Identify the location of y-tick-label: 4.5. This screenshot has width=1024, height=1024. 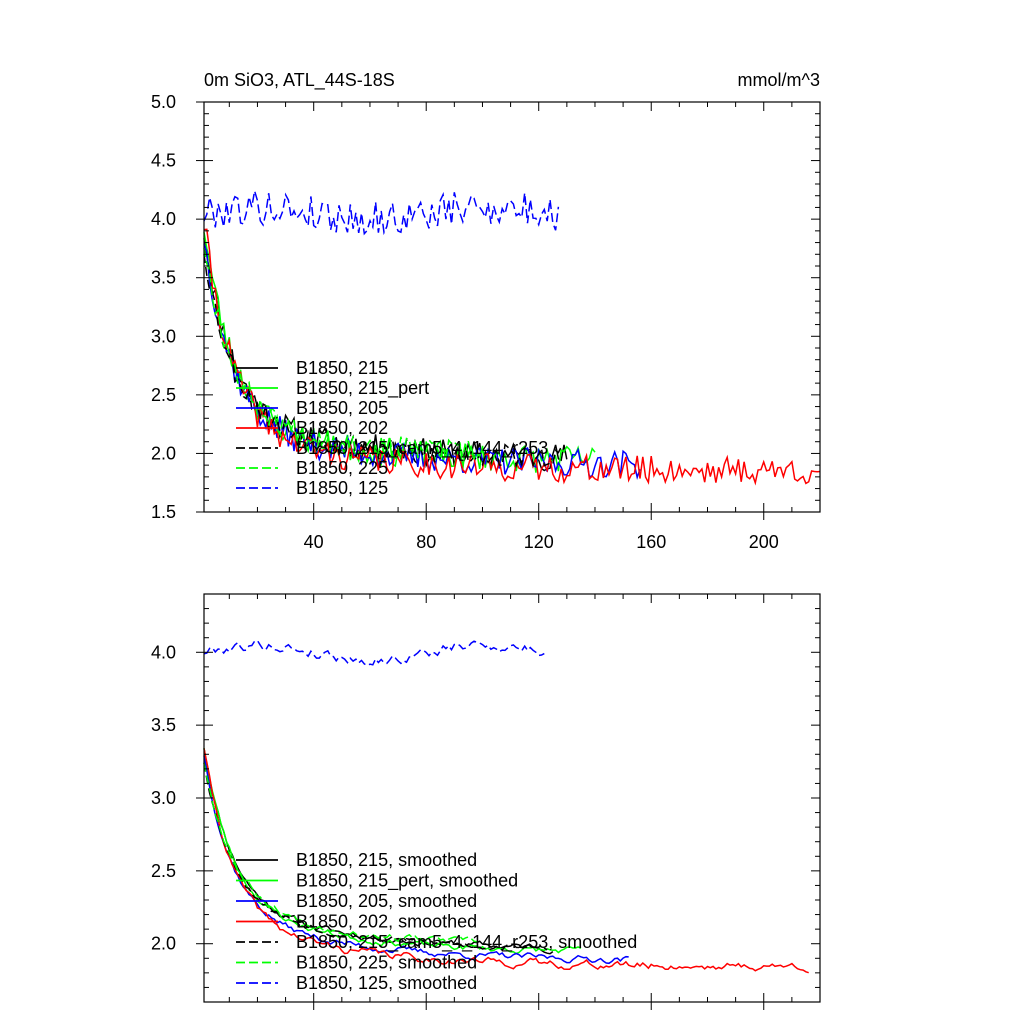
(163, 161).